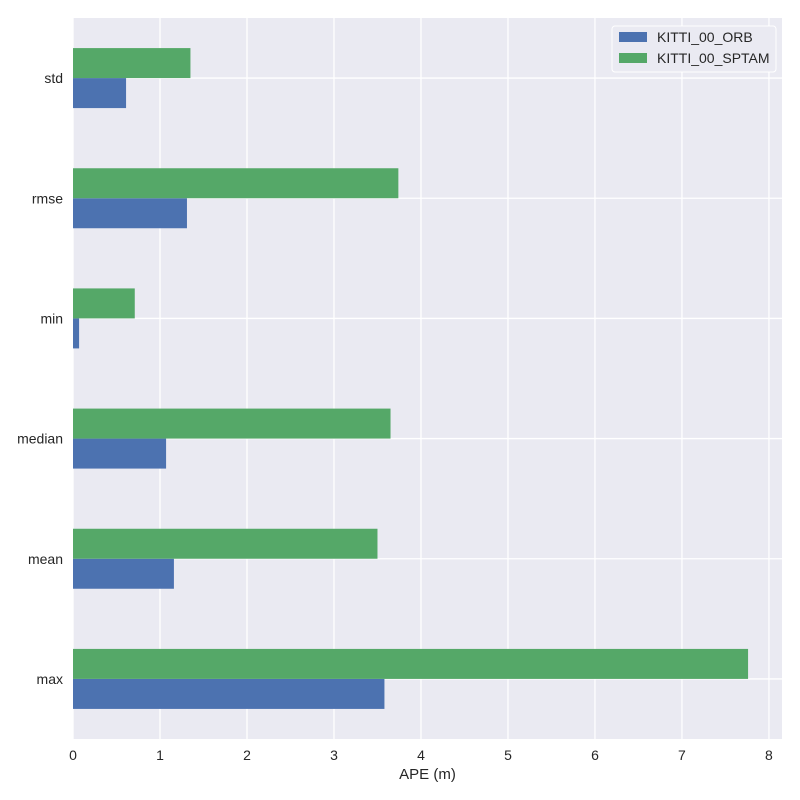 This screenshot has height=800, width=800. Describe the element at coordinates (247, 755) in the screenshot. I see `x-tick-label: 2` at that location.